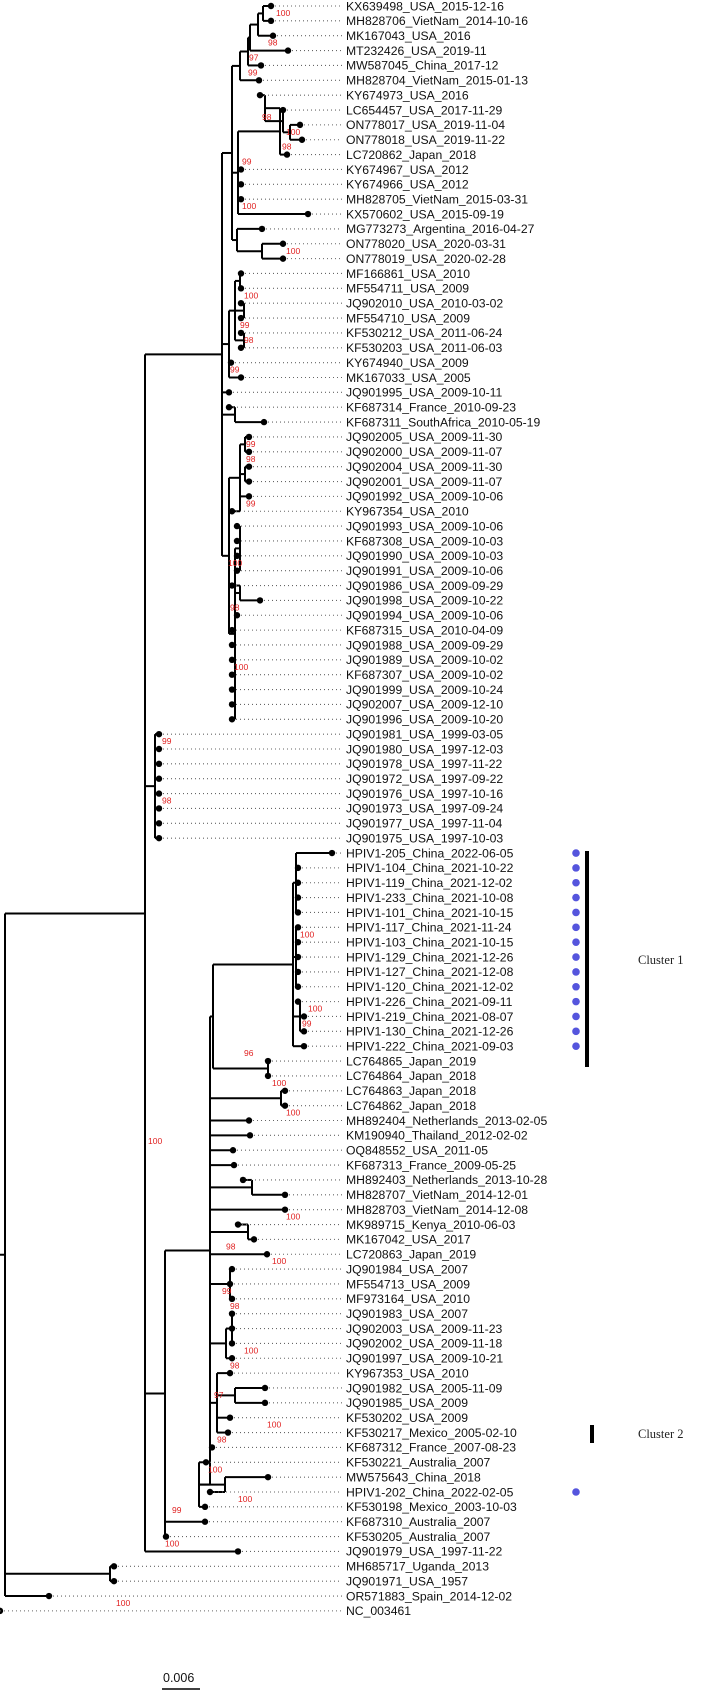  What do you see at coordinates (407, 1581) in the screenshot?
I see `tip-label: JQ901971_USA_1957` at bounding box center [407, 1581].